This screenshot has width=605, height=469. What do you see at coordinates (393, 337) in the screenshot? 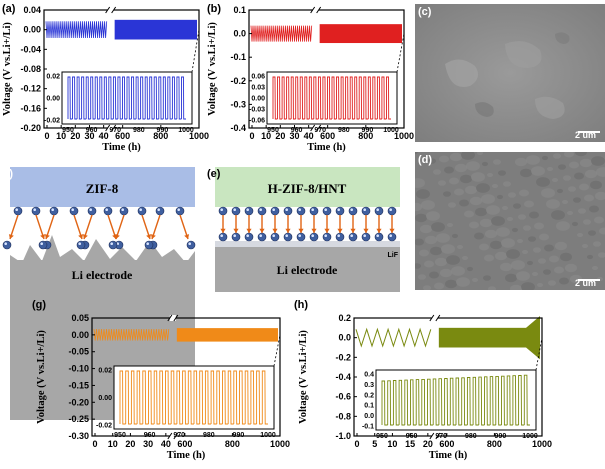
I see `series-line-left-h` at bounding box center [393, 337].